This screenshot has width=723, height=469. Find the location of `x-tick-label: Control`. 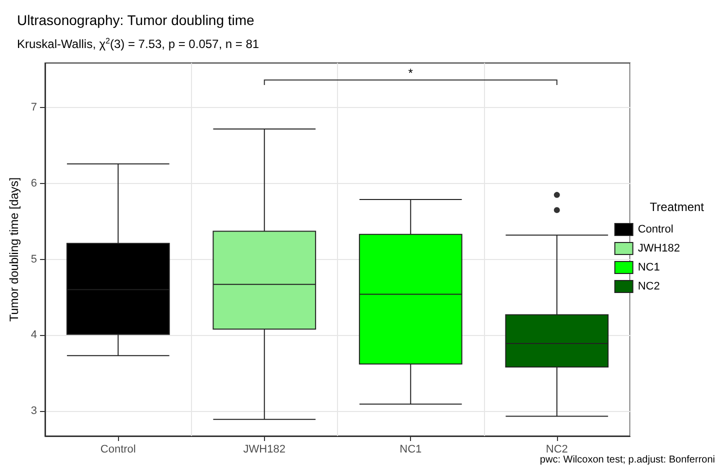

x-tick-label: Control is located at coordinates (118, 450).